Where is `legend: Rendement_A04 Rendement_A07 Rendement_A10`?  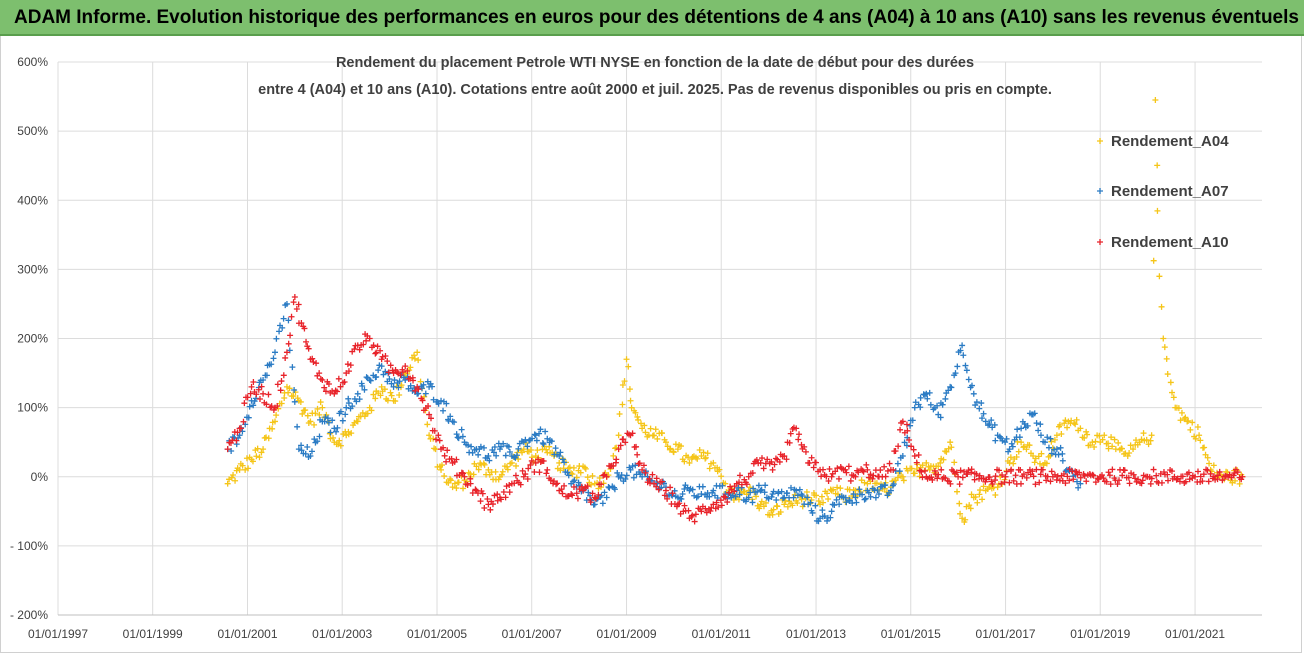
legend: Rendement_A04 Rendement_A07 Rendement_A10 is located at coordinates (1163, 192).